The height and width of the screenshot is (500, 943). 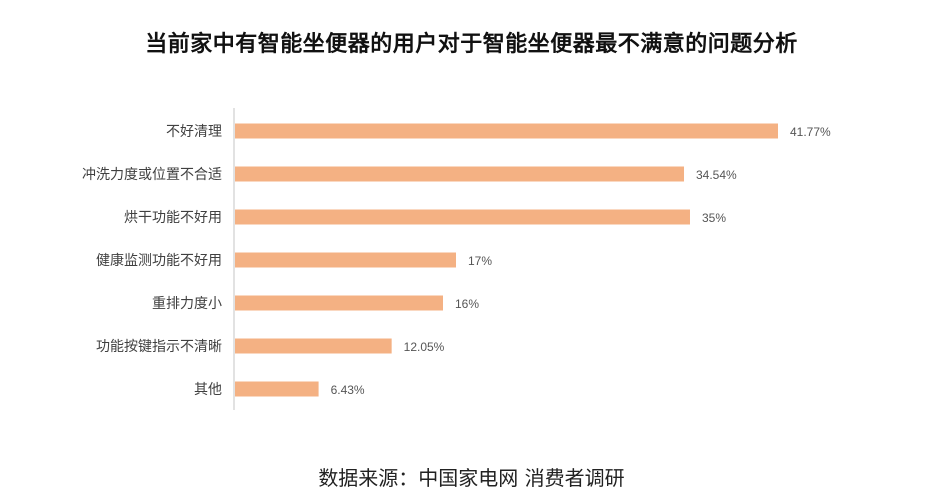 I want to click on data-label: 35%, so click(x=714, y=218).